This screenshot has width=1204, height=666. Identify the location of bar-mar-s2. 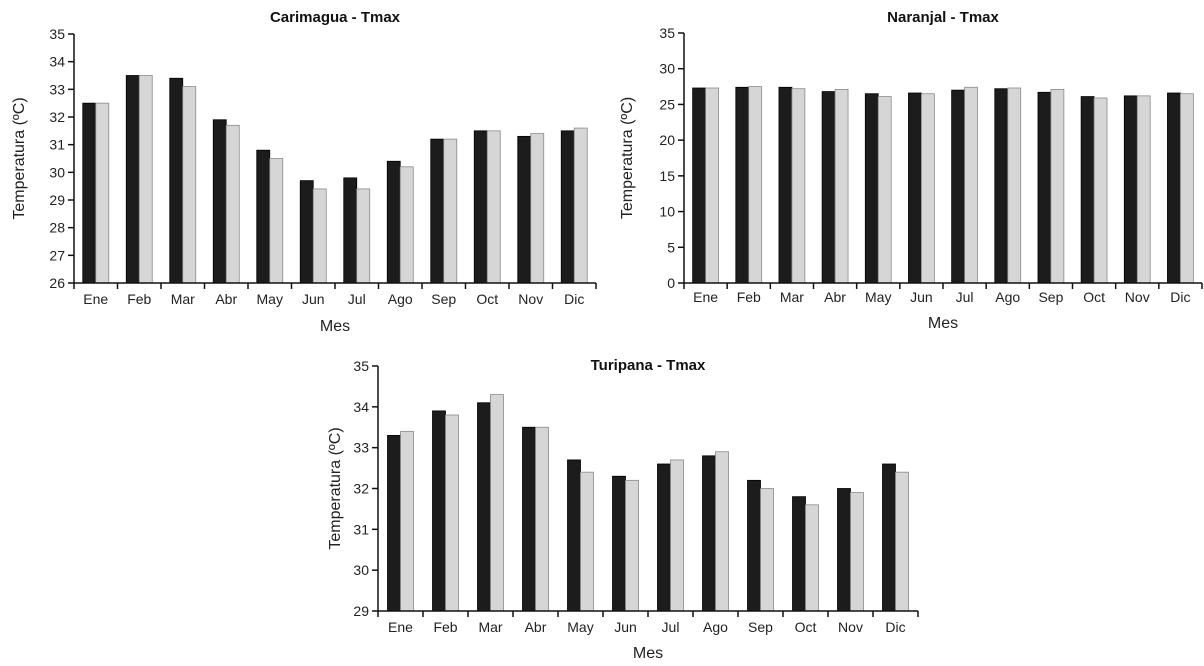
(189, 185).